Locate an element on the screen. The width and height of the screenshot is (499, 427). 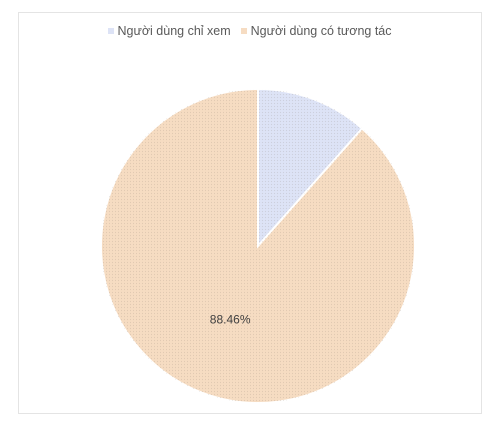
legend-item-interacting: Người dùng có tương tác is located at coordinates (316, 31).